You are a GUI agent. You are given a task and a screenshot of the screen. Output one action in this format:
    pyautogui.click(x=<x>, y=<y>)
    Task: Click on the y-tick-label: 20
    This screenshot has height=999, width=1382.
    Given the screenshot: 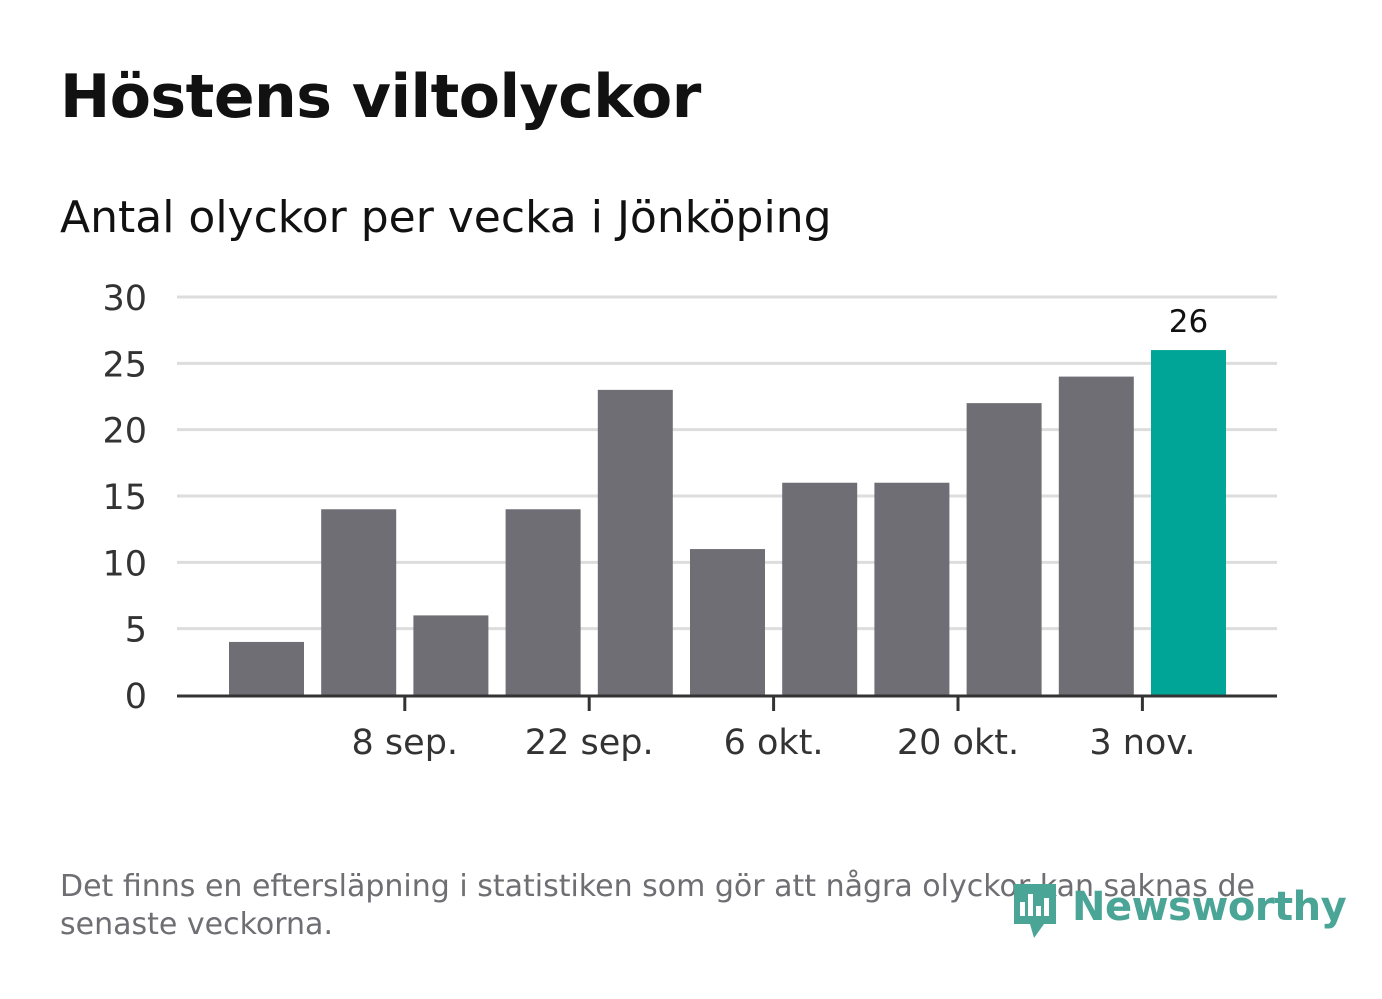 What is the action you would take?
    pyautogui.click(x=124, y=432)
    